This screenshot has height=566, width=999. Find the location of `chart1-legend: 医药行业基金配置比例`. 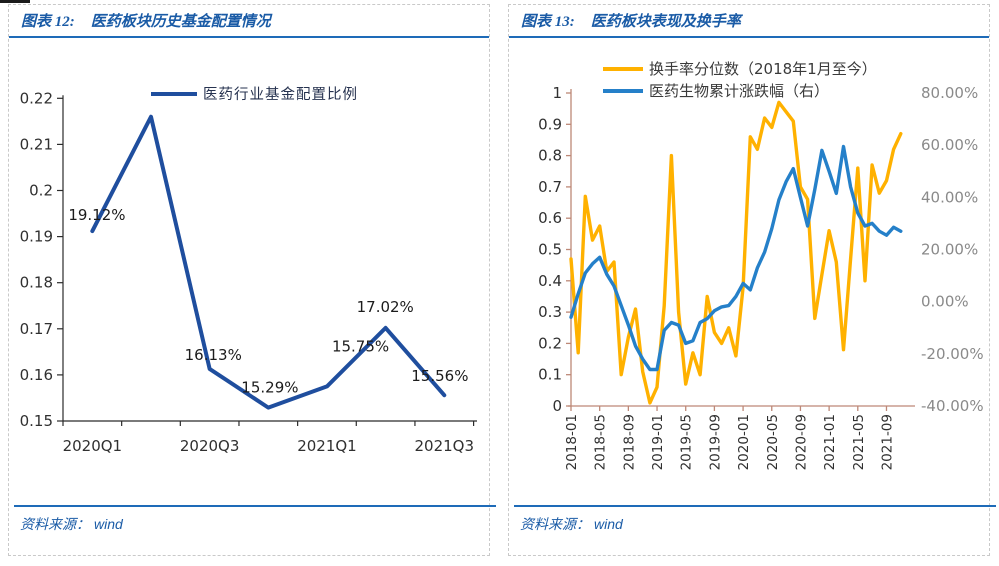

chart1-legend: 医药行业基金配置比例 is located at coordinates (254, 94).